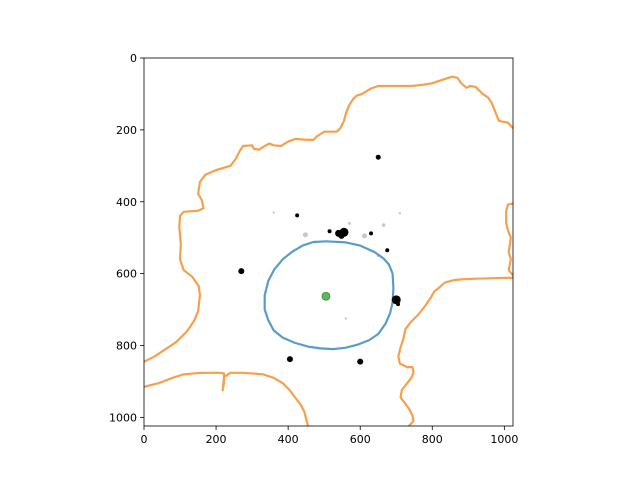  I want to click on outer-contour-bottom, so click(227, 398).